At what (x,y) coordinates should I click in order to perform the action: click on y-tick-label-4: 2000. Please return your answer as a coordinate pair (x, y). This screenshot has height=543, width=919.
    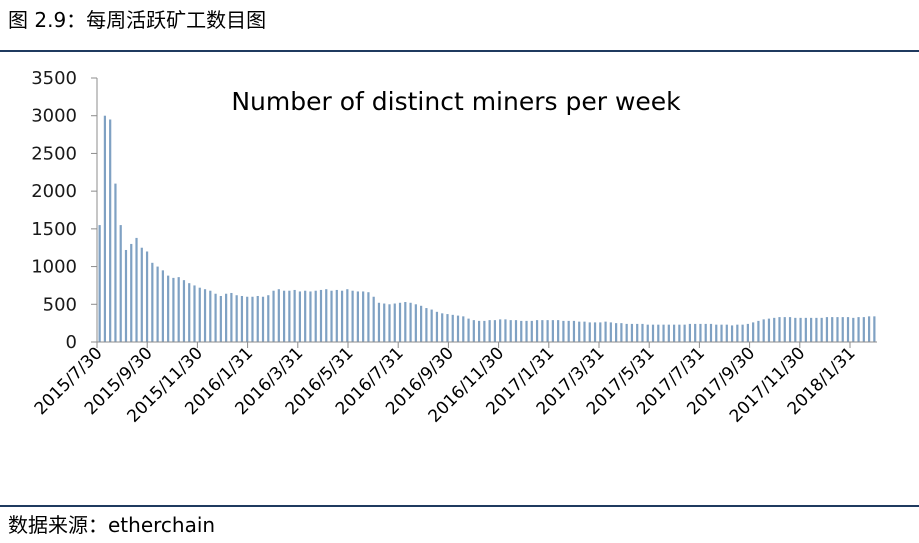
    Looking at the image, I should click on (54, 191).